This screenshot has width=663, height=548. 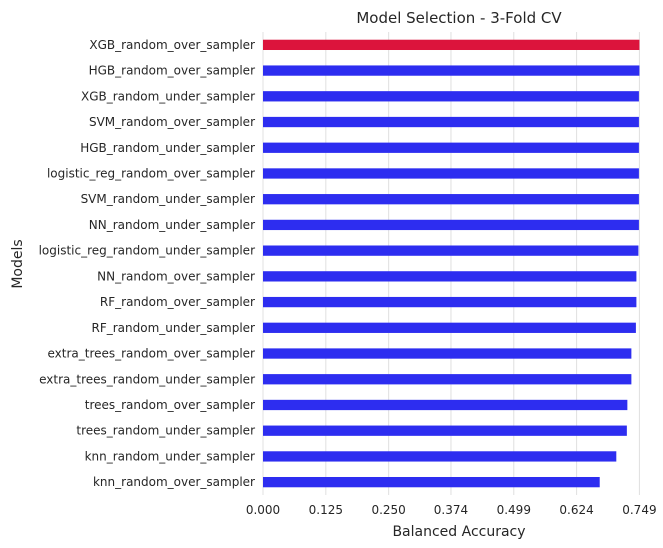 I want to click on y-tick-label: logistic_reg_random_under_sampler, so click(x=147, y=251).